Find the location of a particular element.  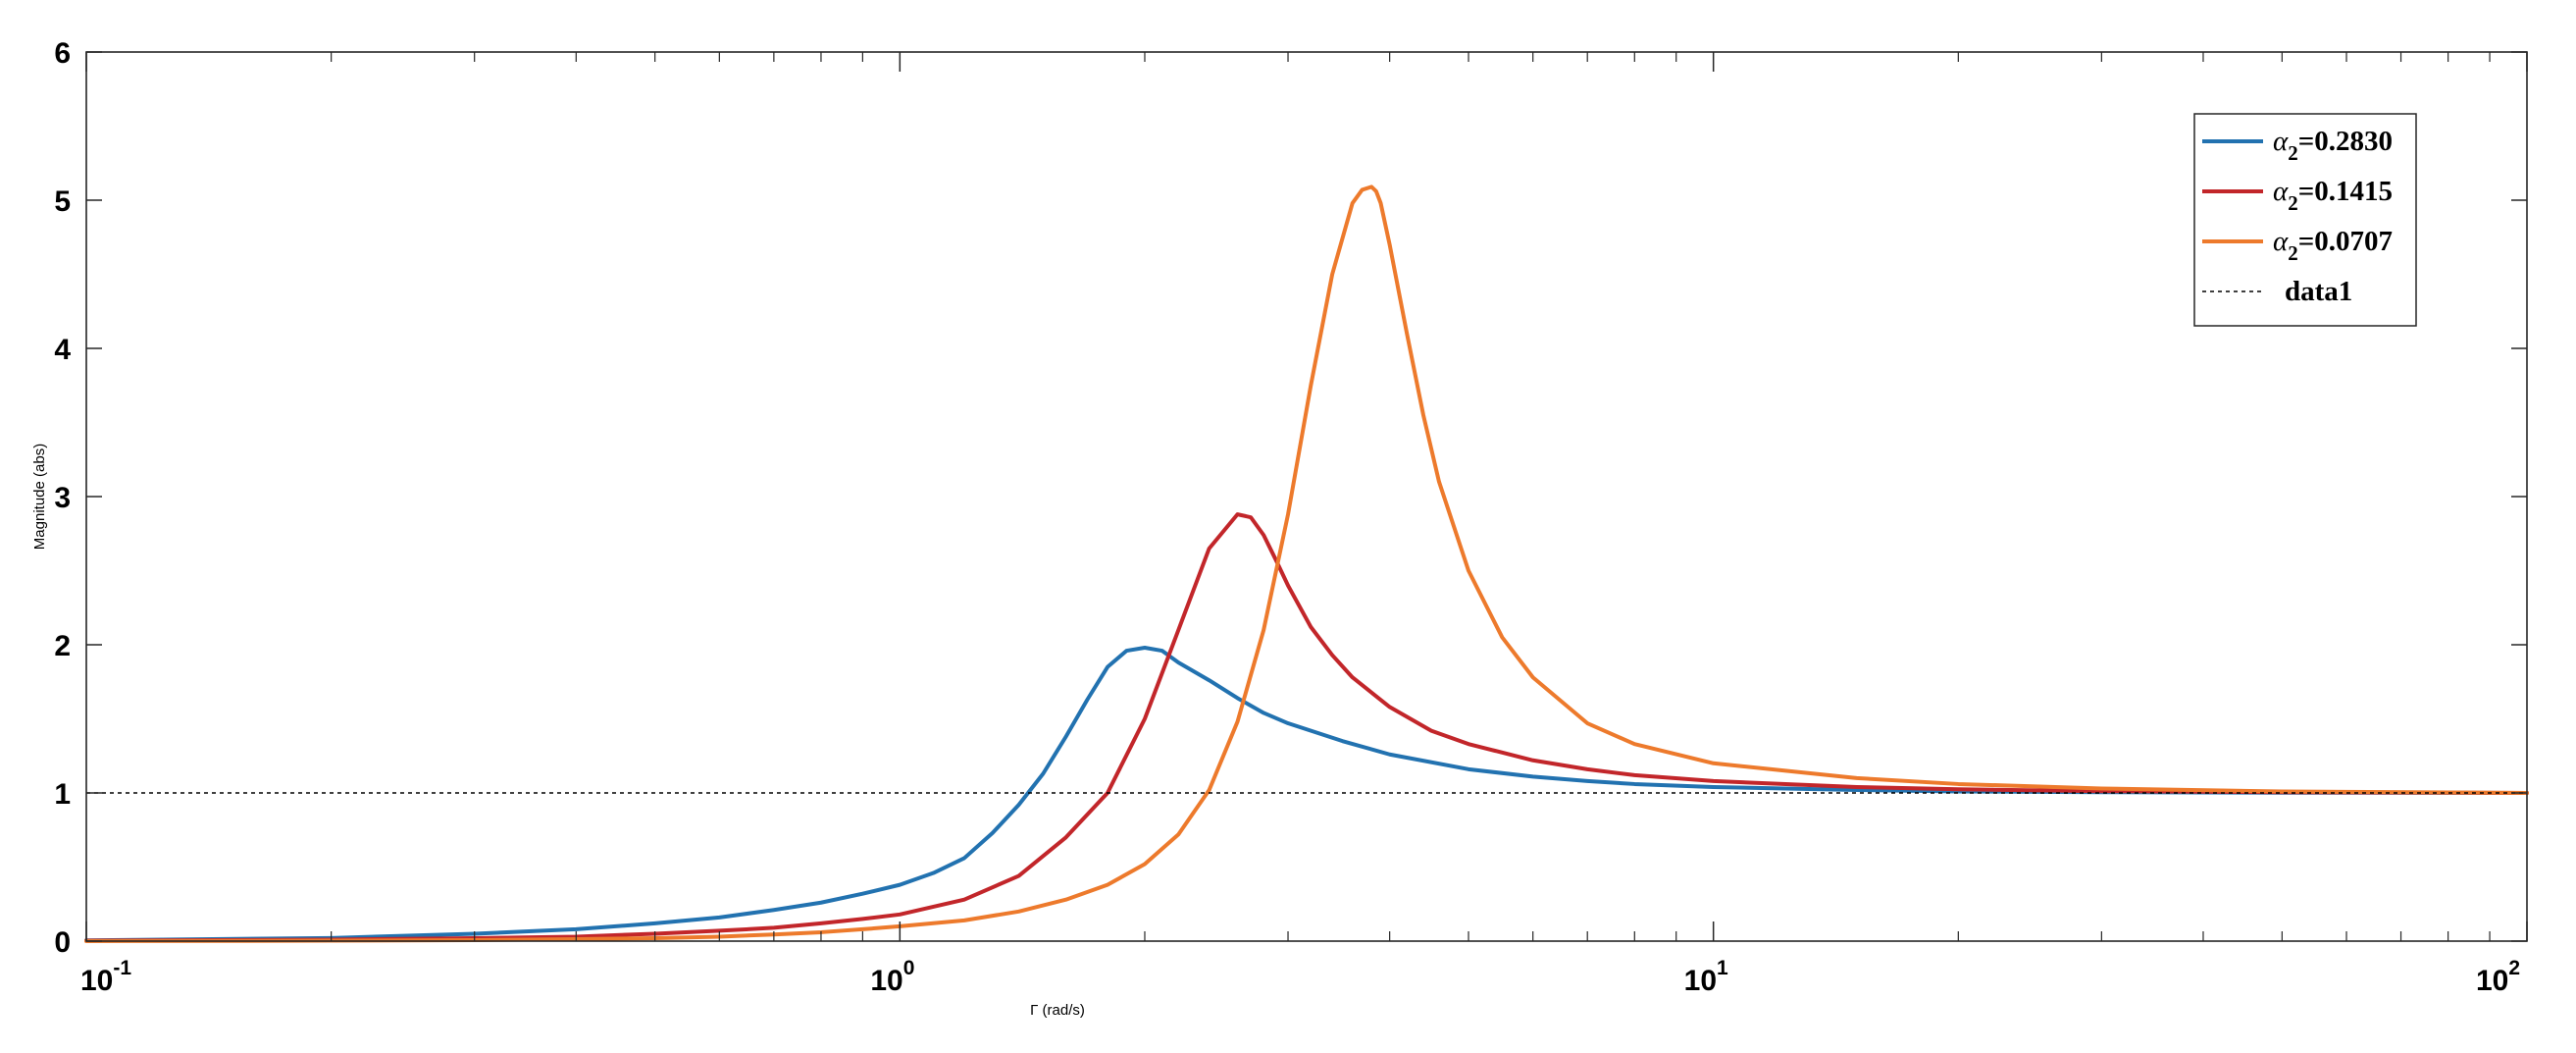

y-tick-label: 6 is located at coordinates (62, 53).